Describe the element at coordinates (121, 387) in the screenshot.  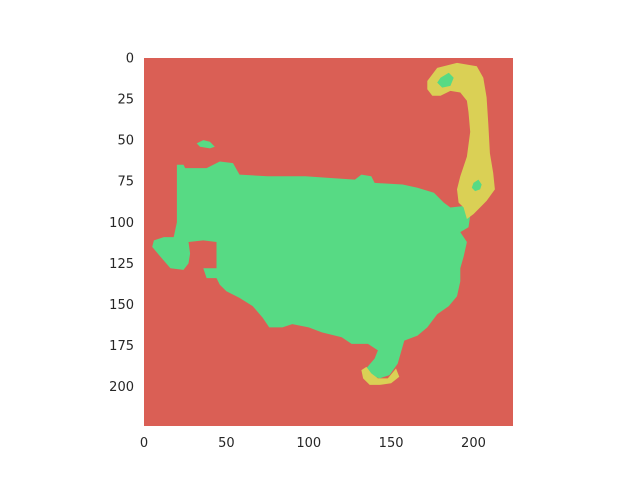
I see `y-tick-label: 200` at that location.